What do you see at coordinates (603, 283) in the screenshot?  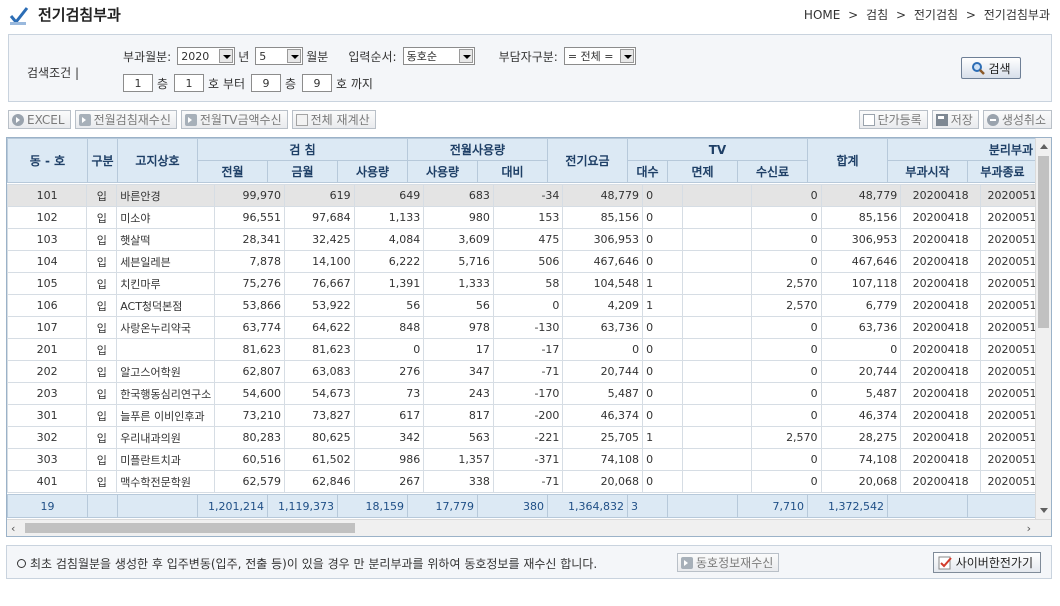 I see `cell-fee: 104,548` at bounding box center [603, 283].